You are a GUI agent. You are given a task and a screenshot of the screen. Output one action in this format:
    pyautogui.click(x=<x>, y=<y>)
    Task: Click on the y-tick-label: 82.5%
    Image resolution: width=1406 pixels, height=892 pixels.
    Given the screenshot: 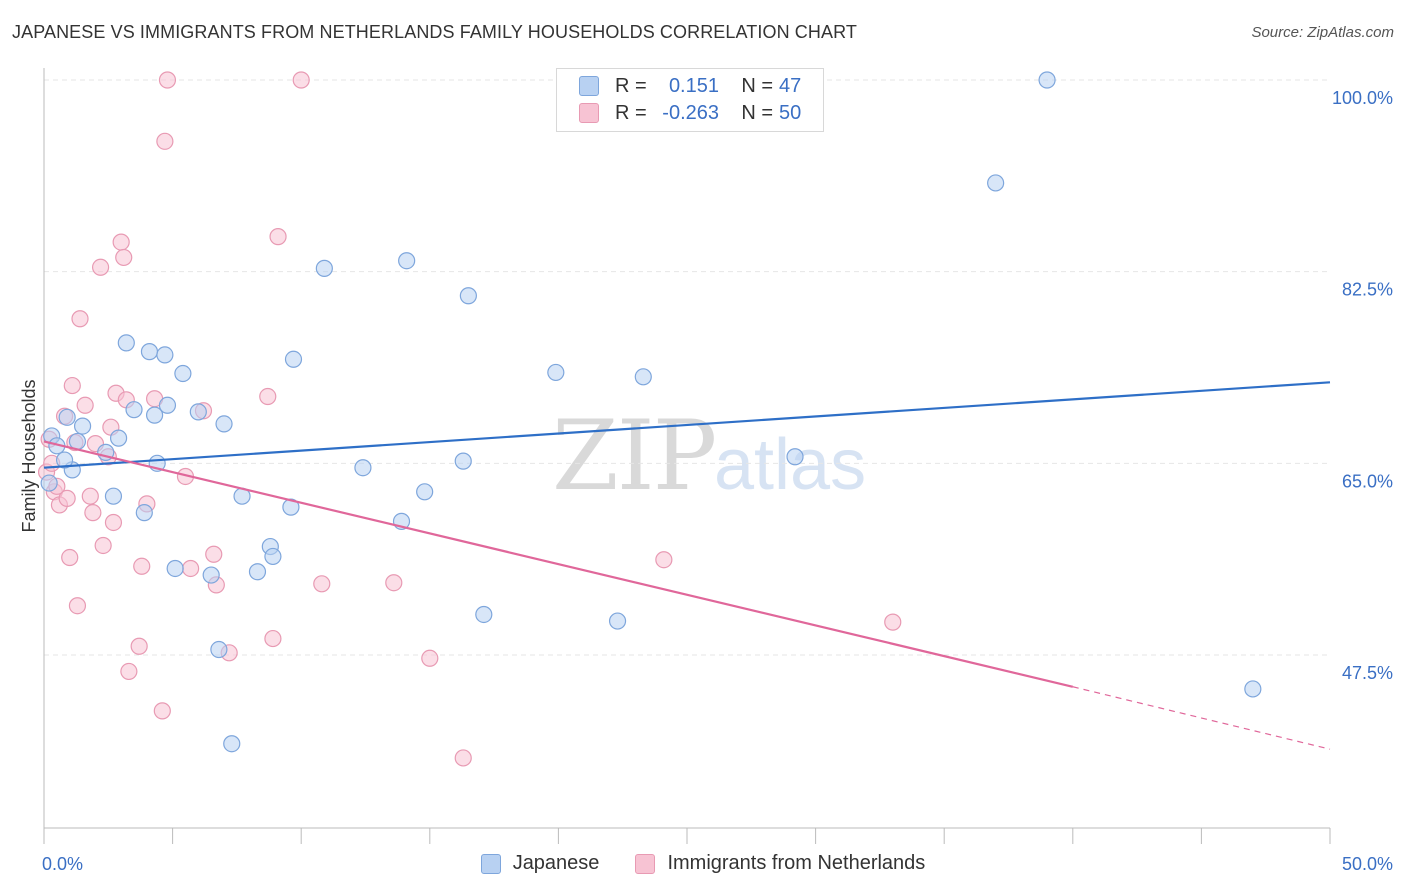 What is the action you would take?
    pyautogui.click(x=1367, y=290)
    